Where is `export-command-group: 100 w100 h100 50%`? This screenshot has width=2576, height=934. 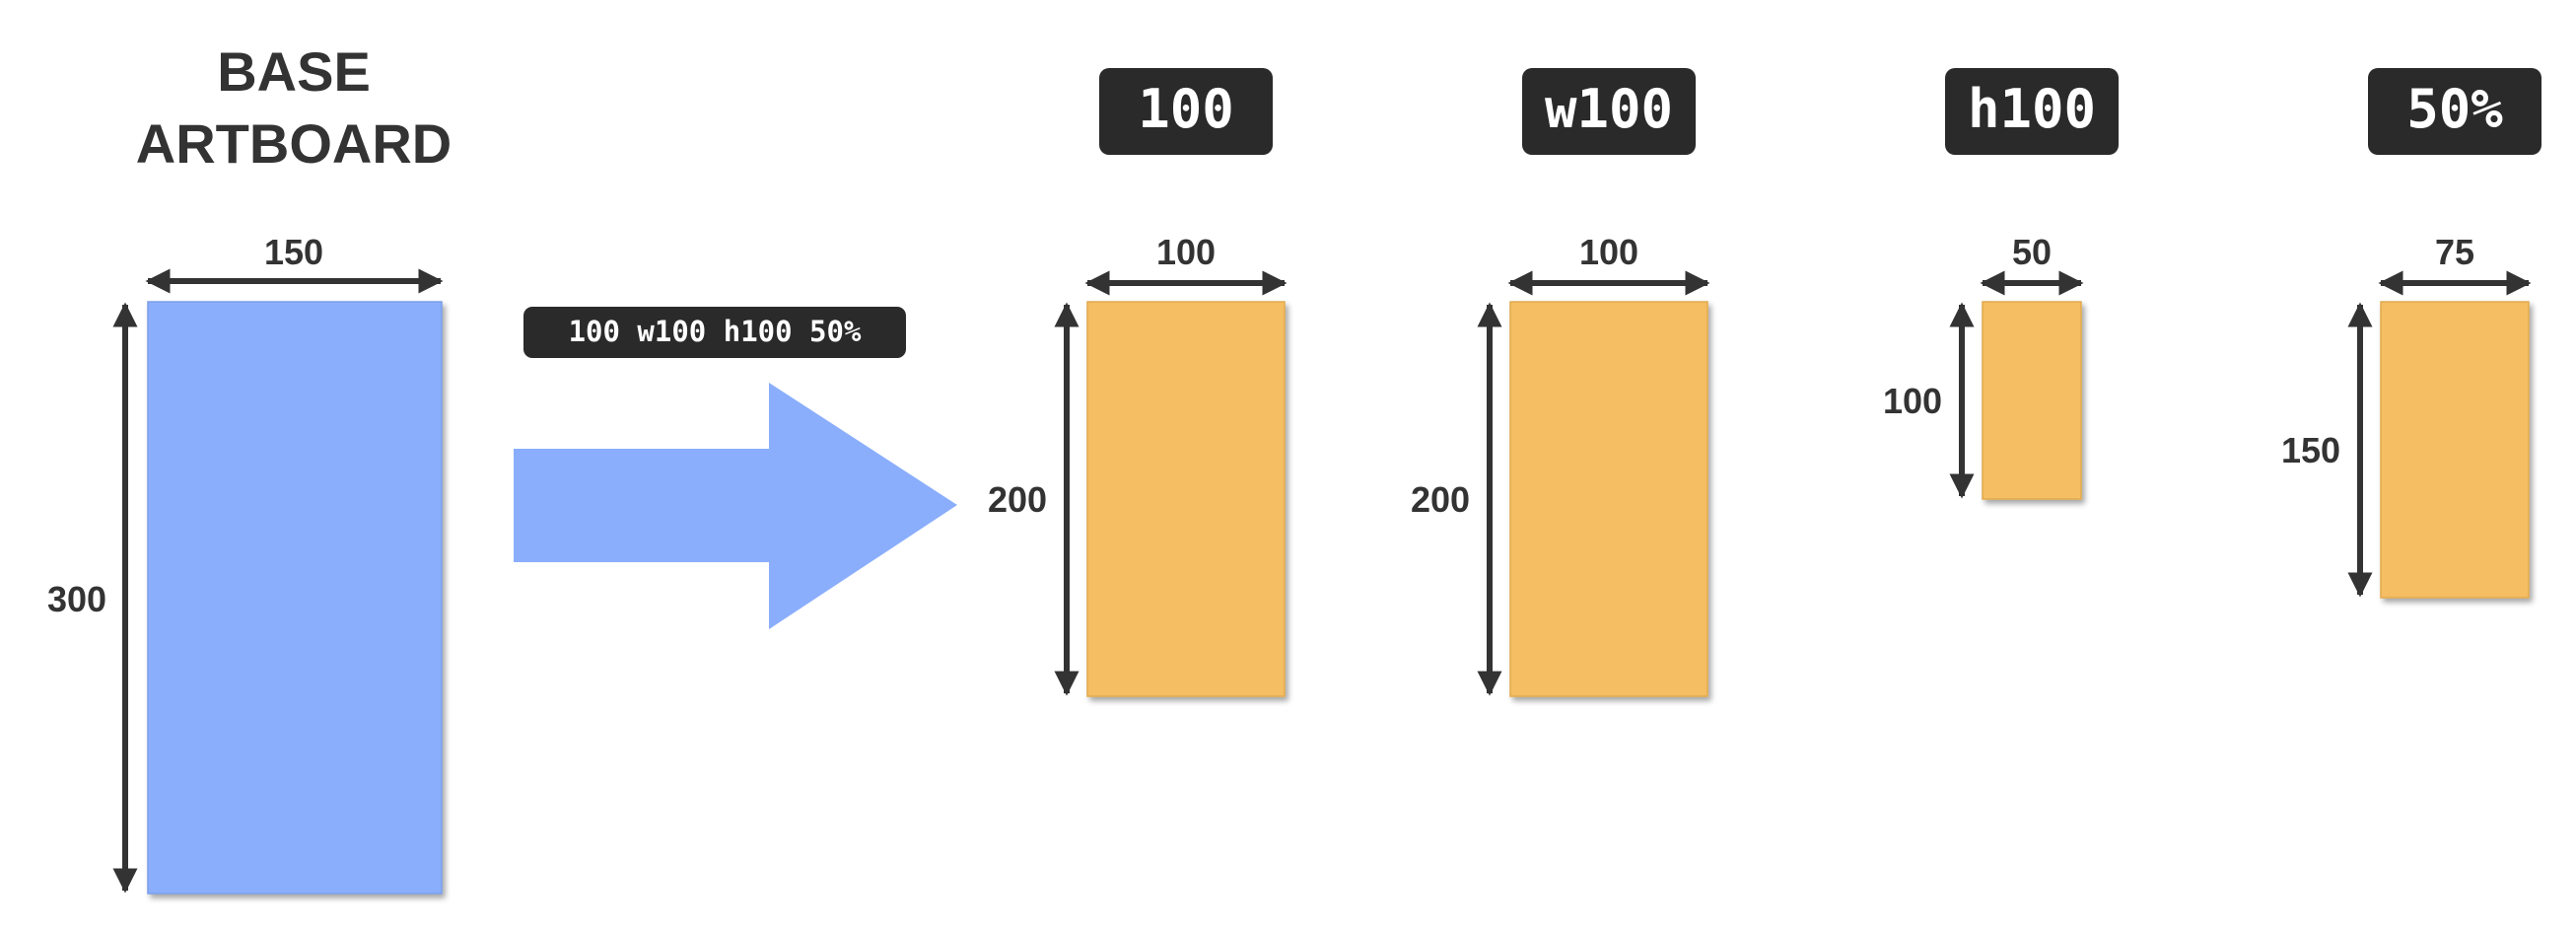
export-command-group: 100 w100 h100 50% is located at coordinates (735, 468).